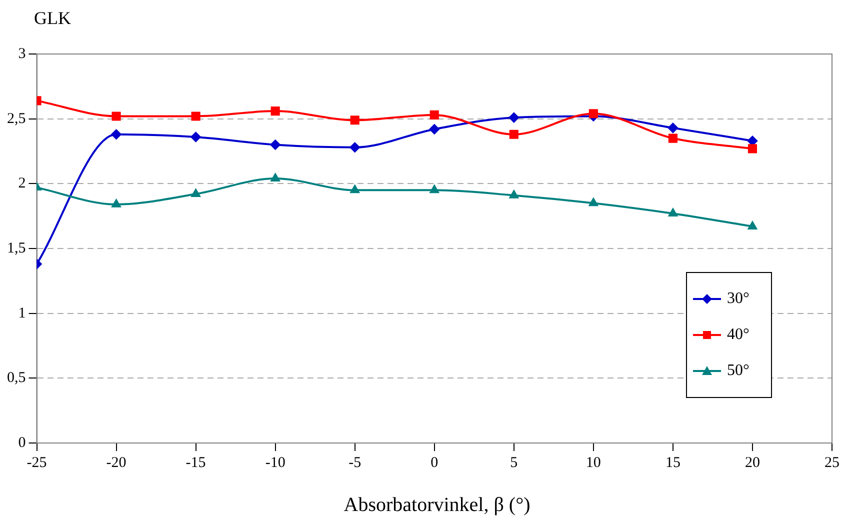  Describe the element at coordinates (738, 371) in the screenshot. I see `legend-label: 50°` at that location.